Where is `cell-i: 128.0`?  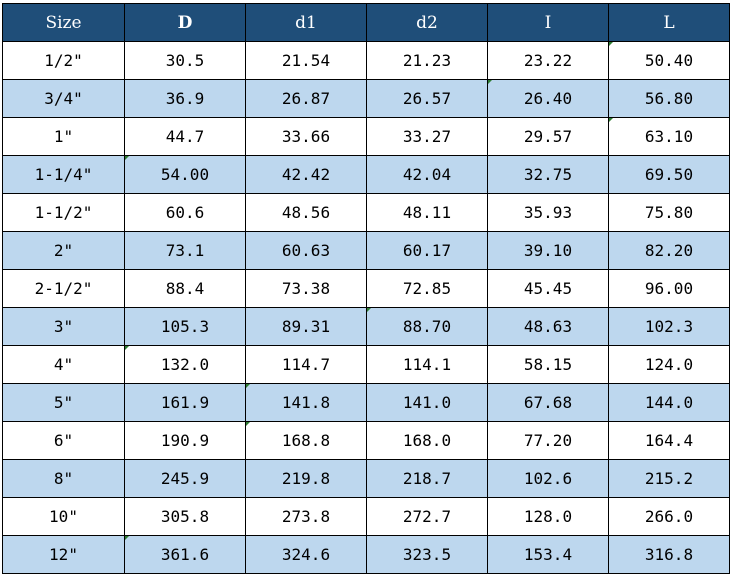
cell-i: 128.0 is located at coordinates (548, 516).